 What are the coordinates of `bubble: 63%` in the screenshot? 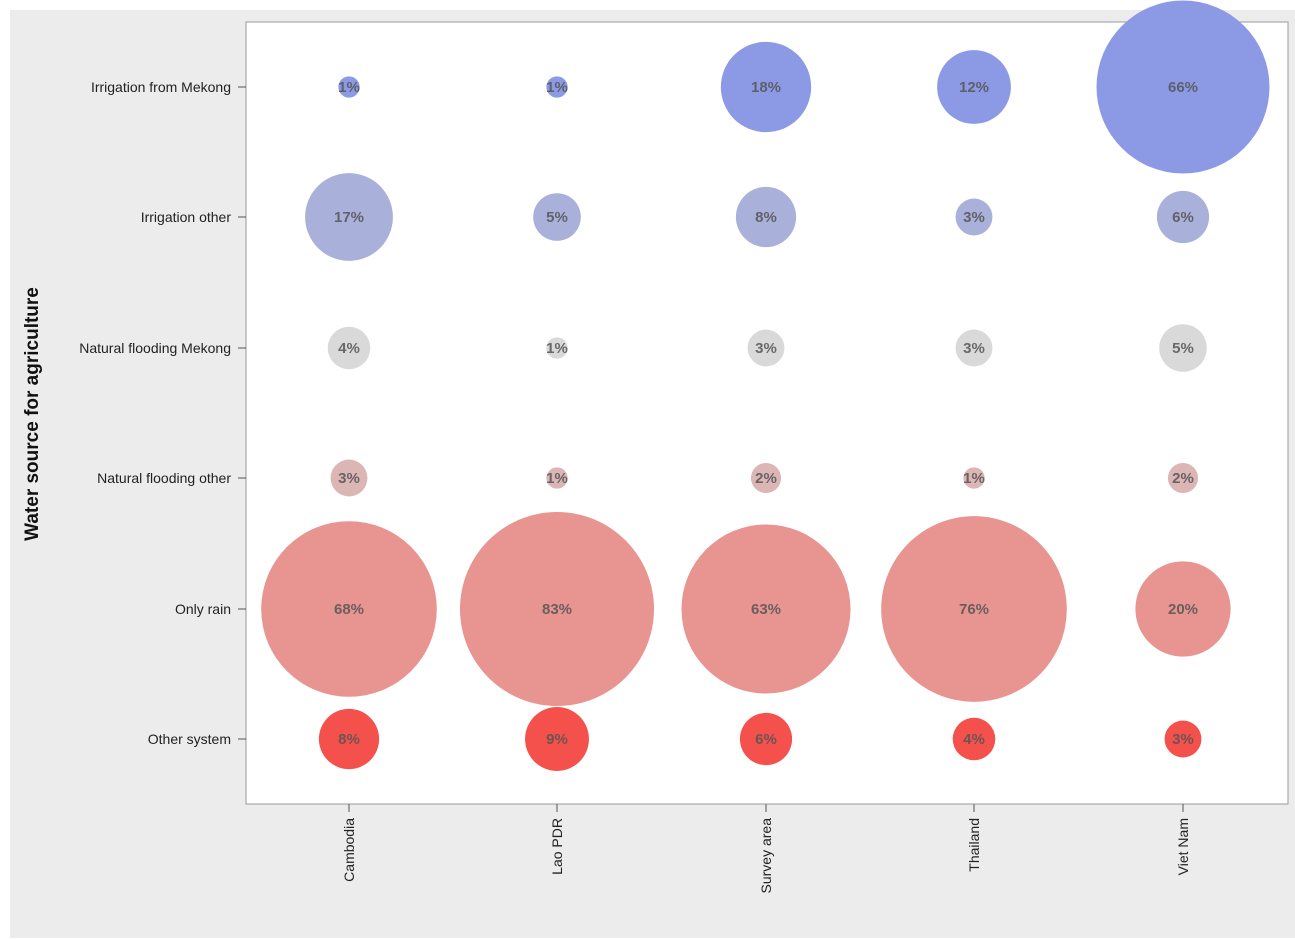 It's located at (766, 609).